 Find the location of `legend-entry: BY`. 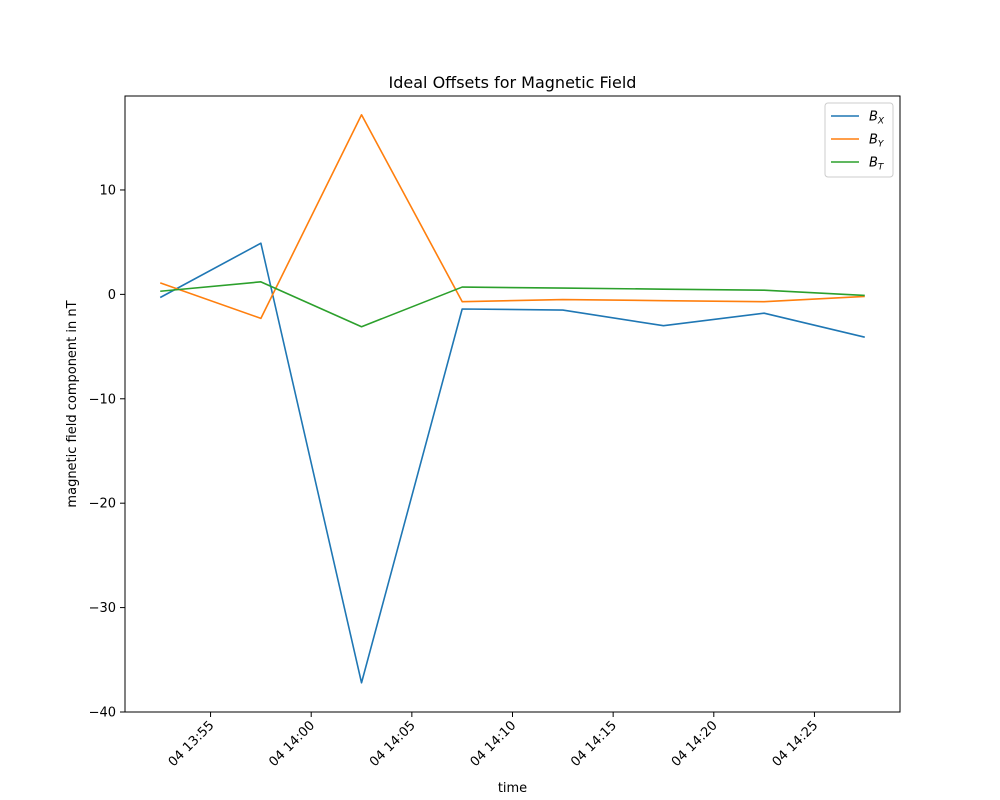

legend-entry: BY is located at coordinates (877, 141).